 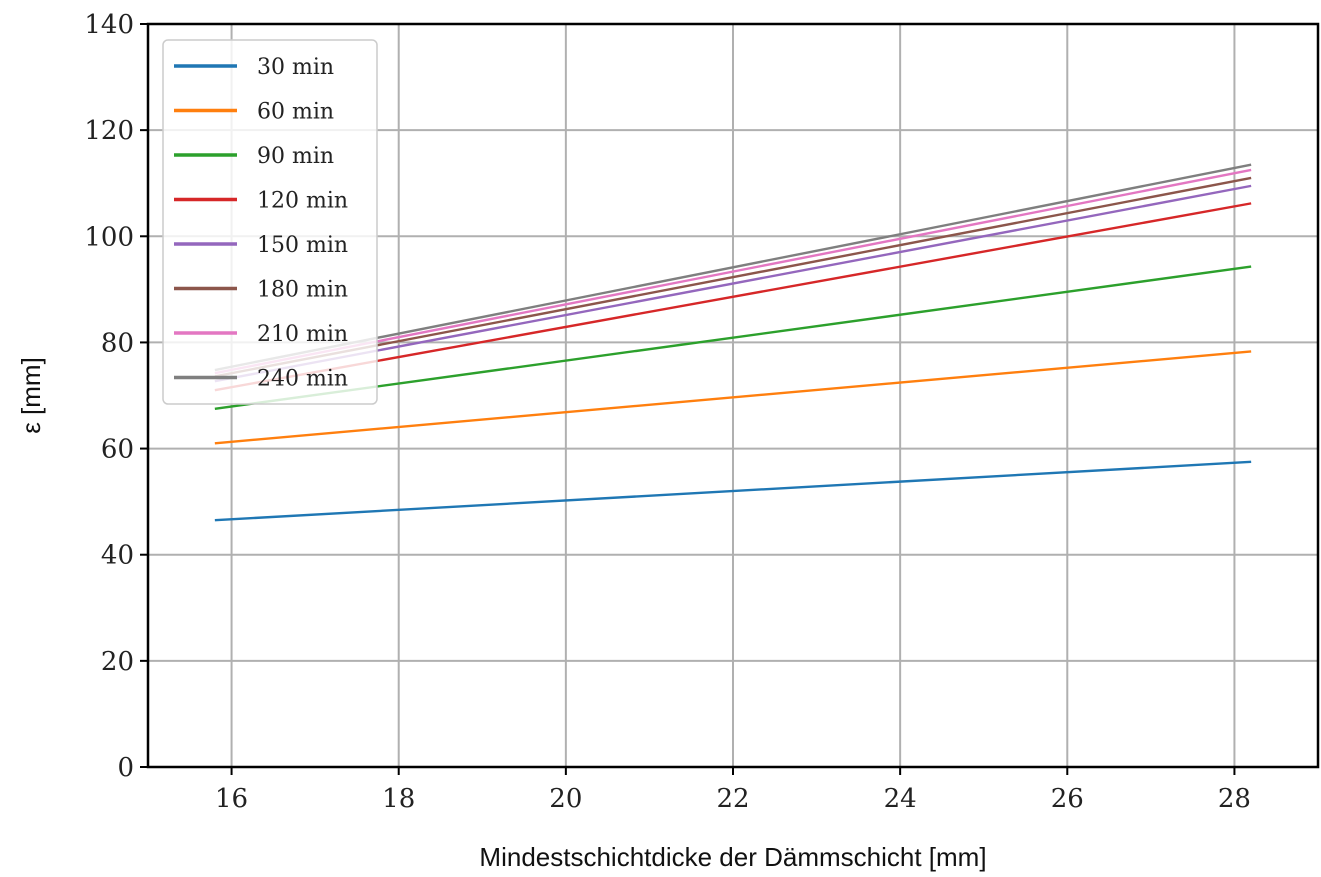 I want to click on y-tick-label: 100, so click(x=109, y=237).